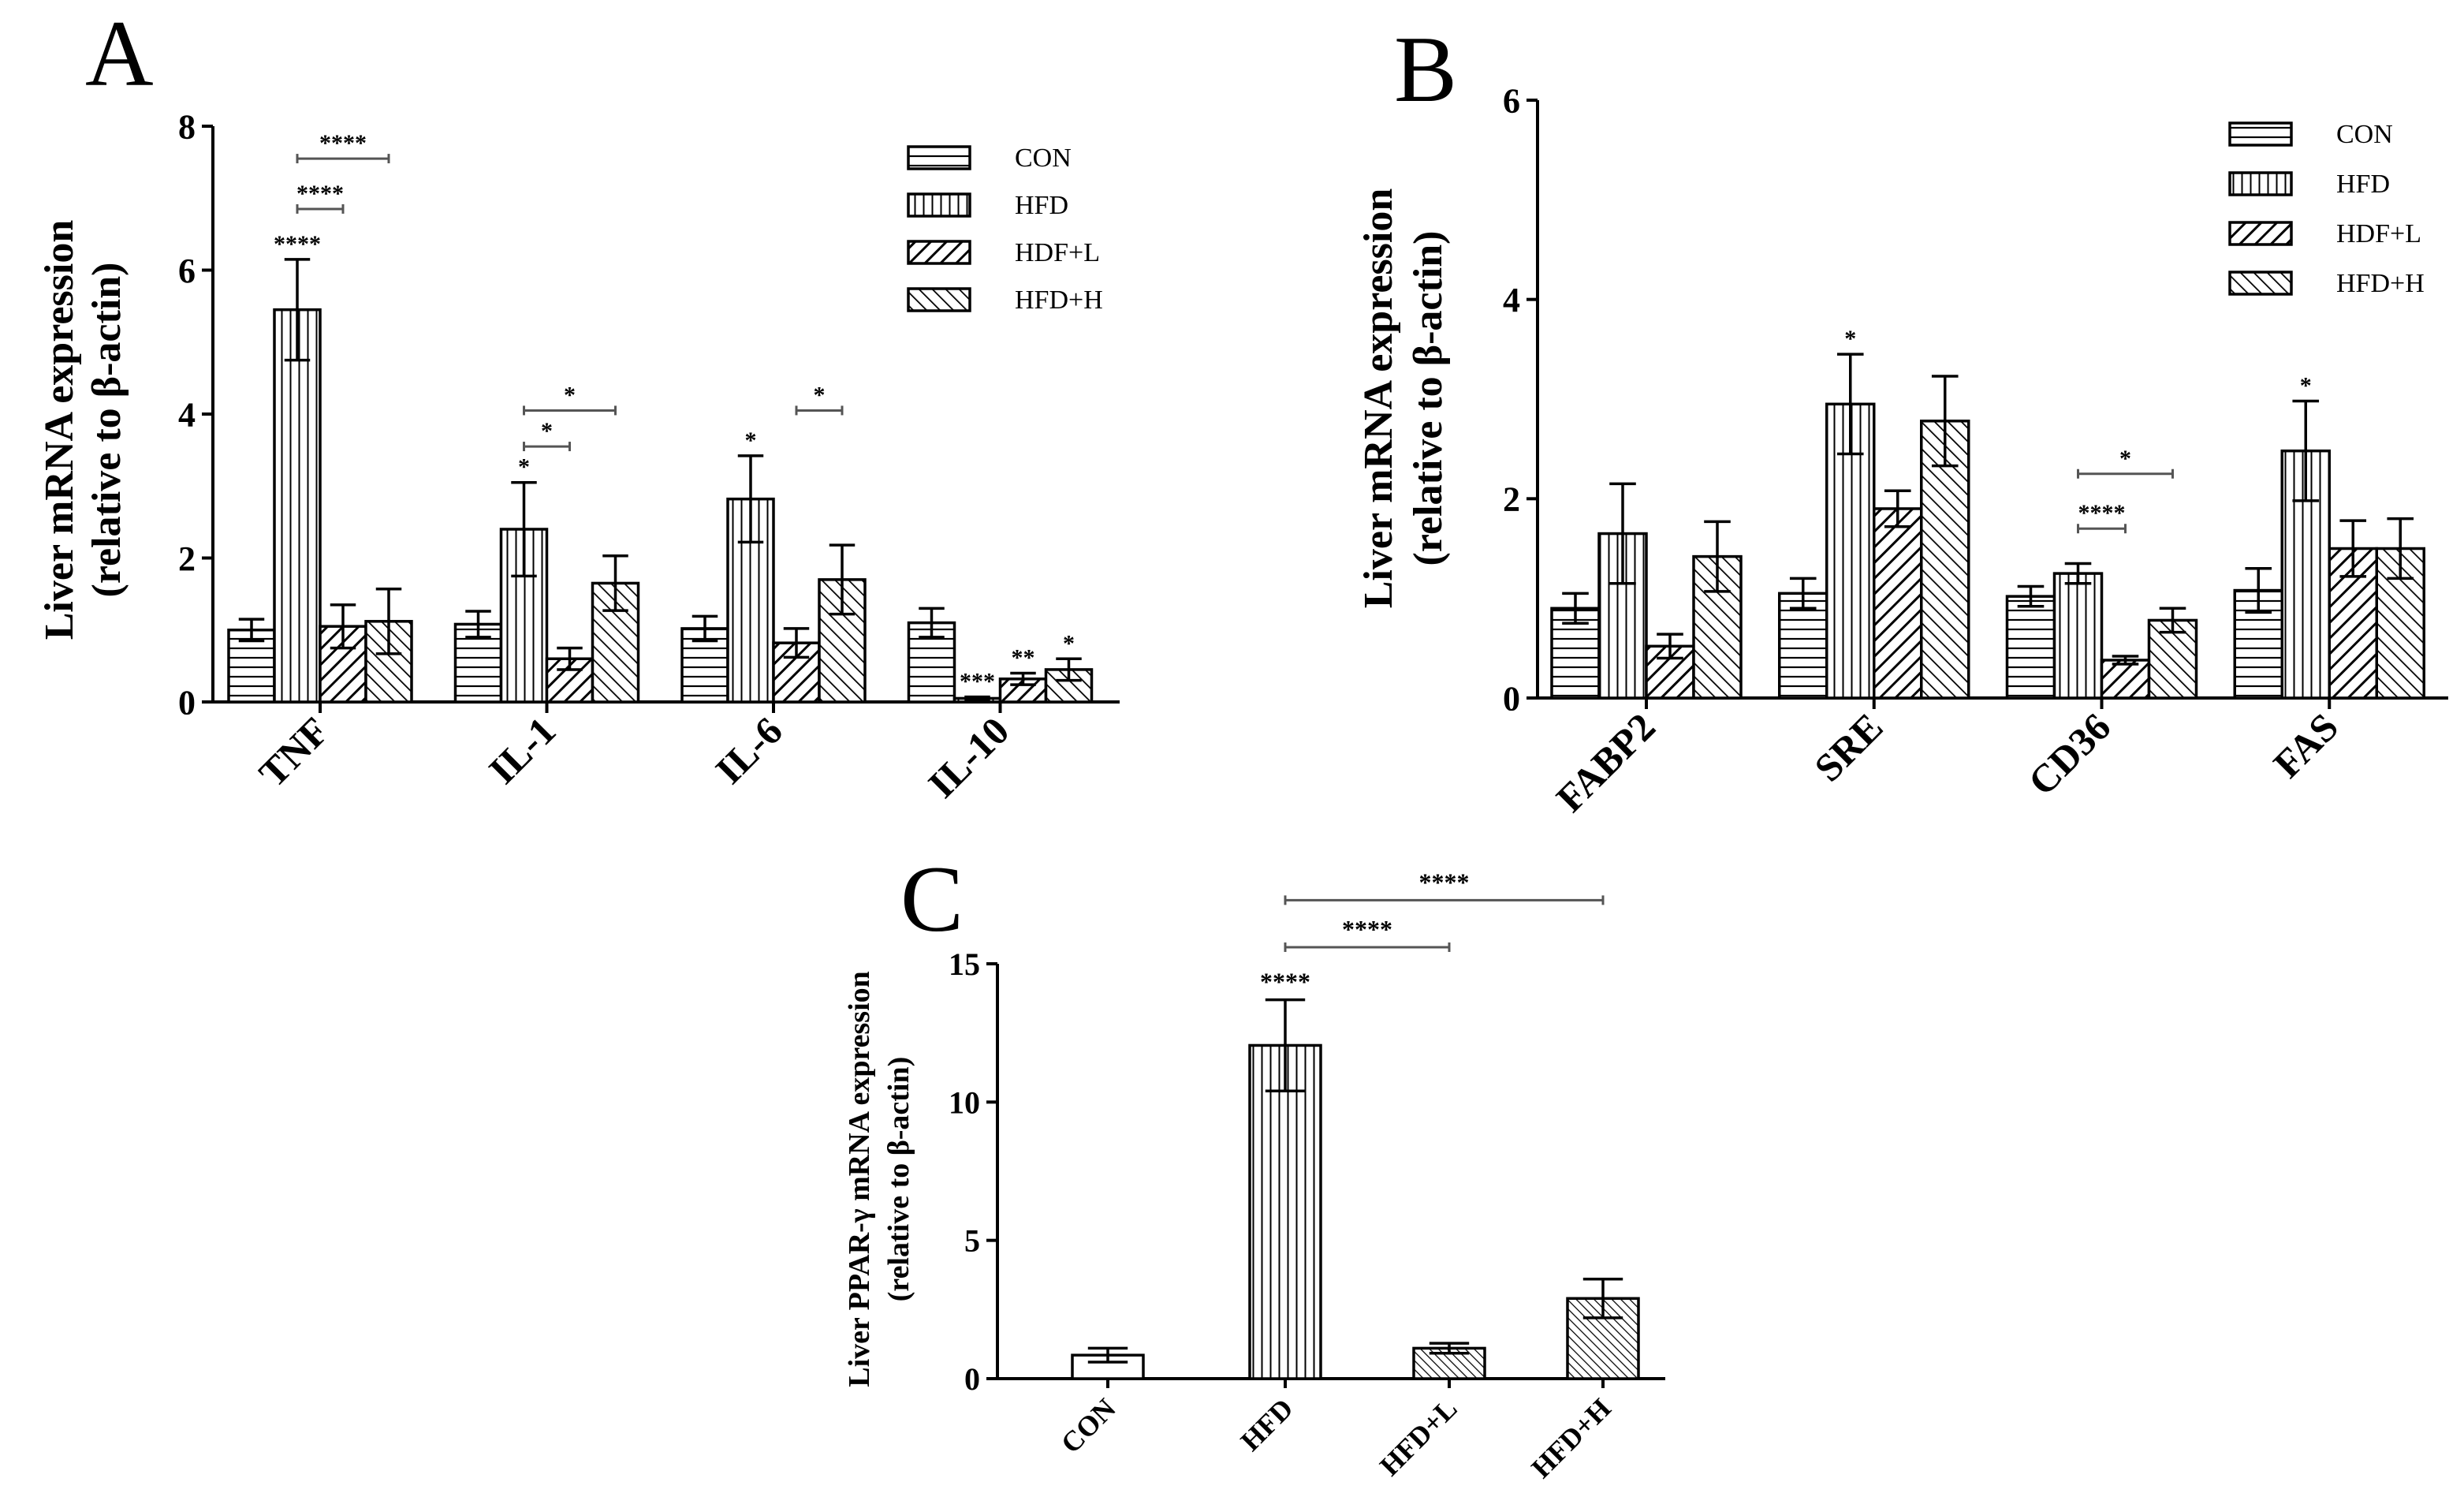 The height and width of the screenshot is (1508, 2464). What do you see at coordinates (570, 395) in the screenshot?
I see `panel-a-bracket-2-label: *` at bounding box center [570, 395].